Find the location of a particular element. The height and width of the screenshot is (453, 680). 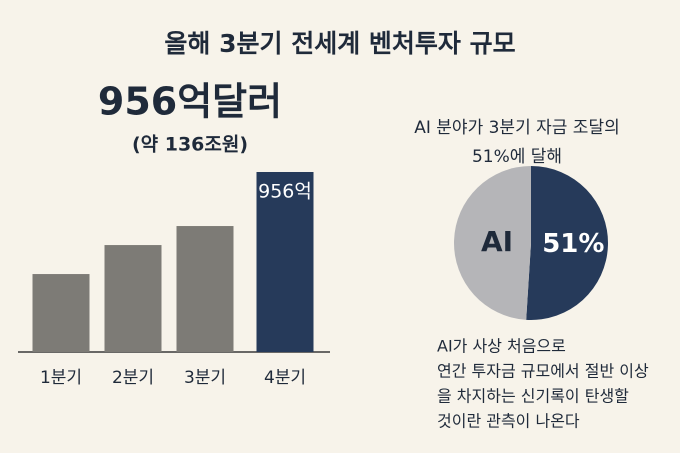

pie-title: AI 분야가 3분기 자금 조달의 is located at coordinates (516, 128).